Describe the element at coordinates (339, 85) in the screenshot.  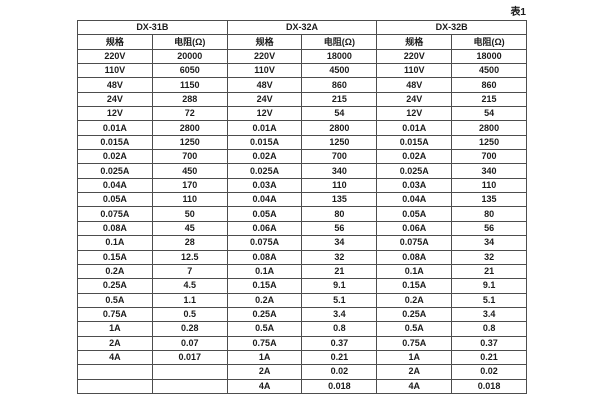
I see `resistance-cell: 860` at that location.